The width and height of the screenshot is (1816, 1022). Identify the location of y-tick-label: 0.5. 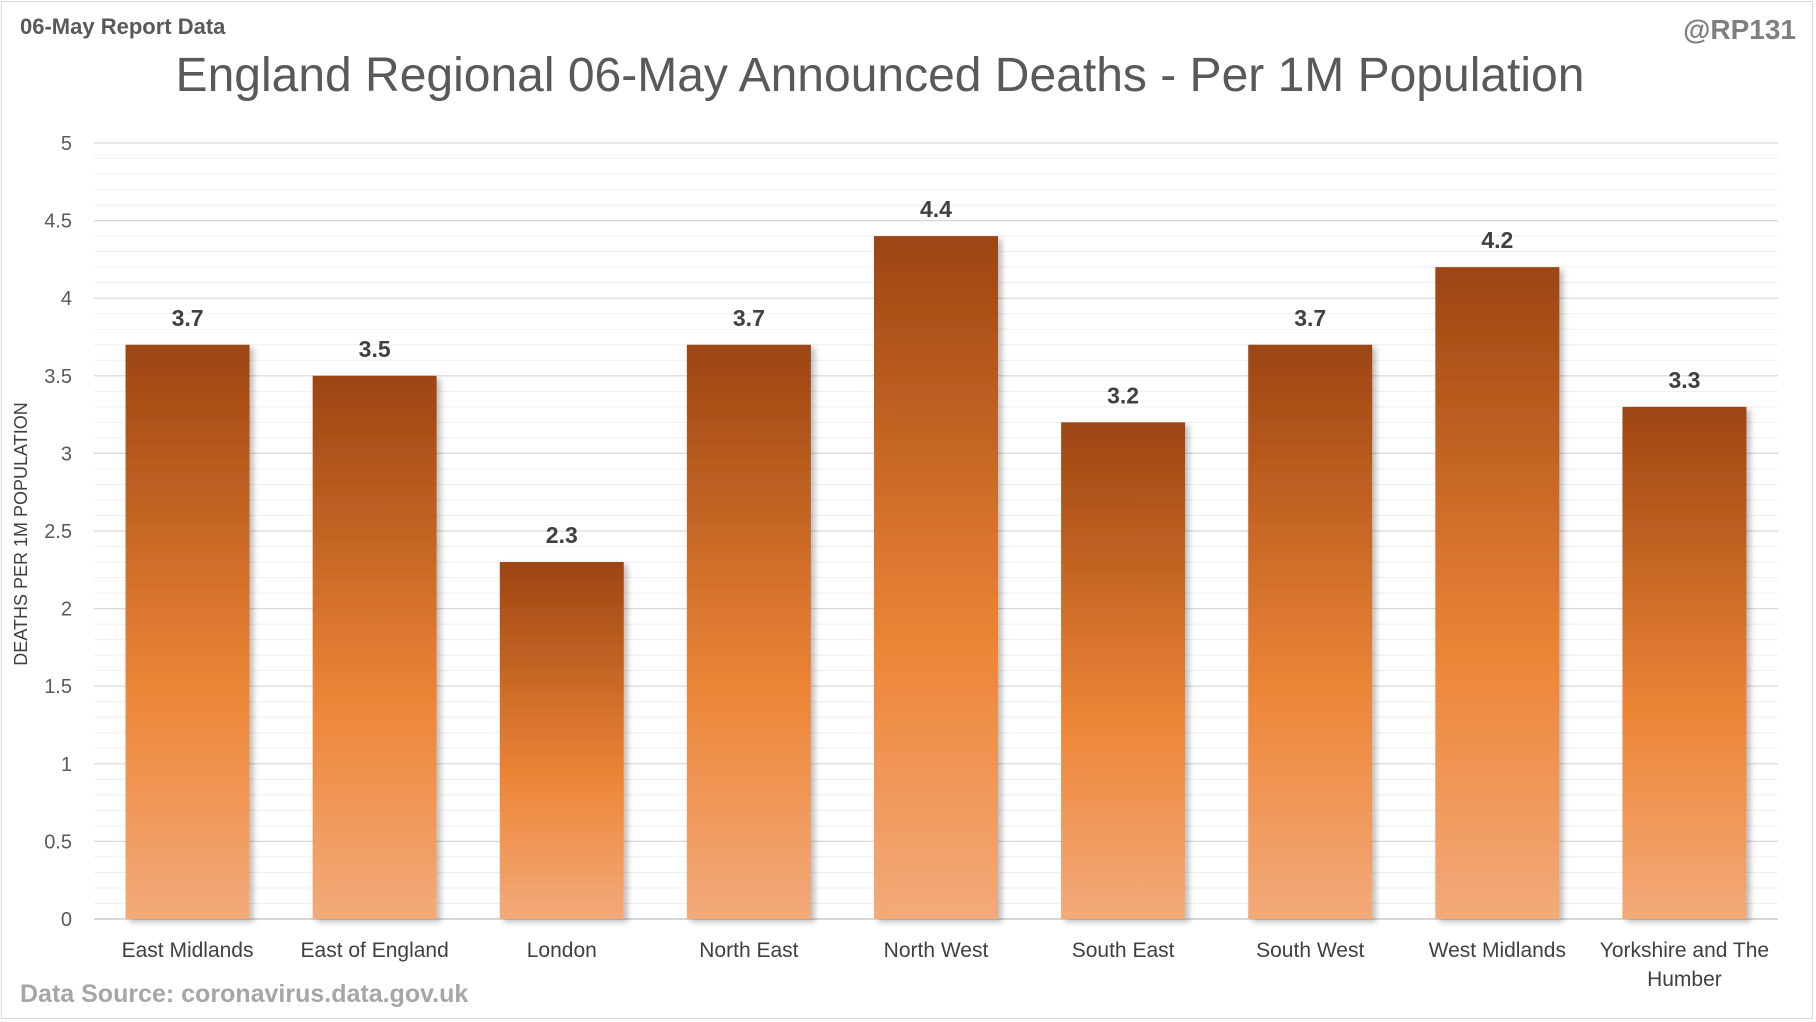
(58, 842).